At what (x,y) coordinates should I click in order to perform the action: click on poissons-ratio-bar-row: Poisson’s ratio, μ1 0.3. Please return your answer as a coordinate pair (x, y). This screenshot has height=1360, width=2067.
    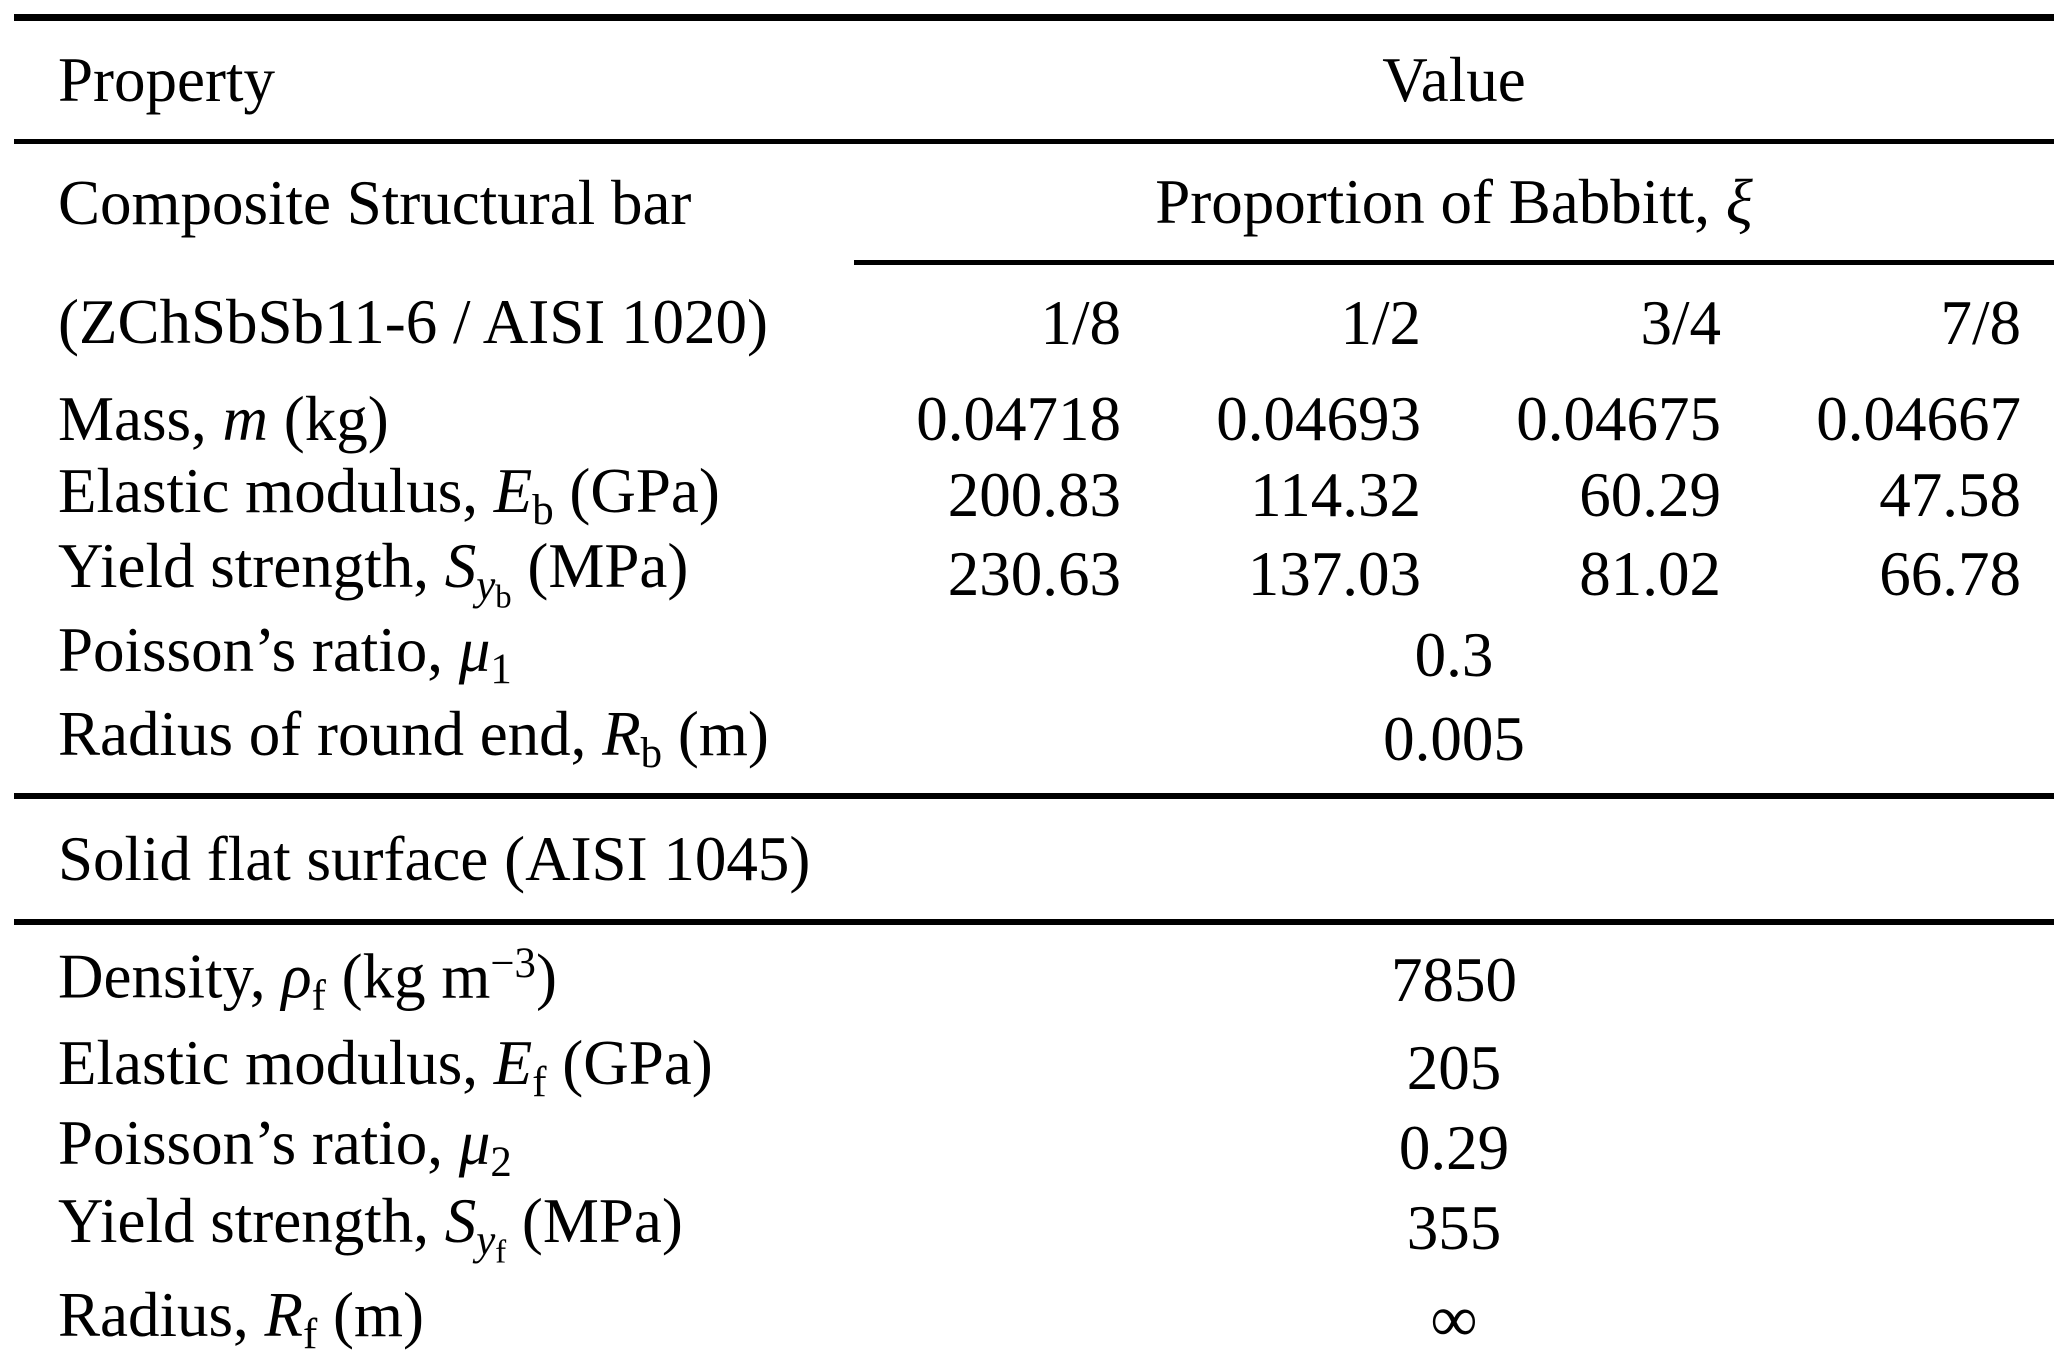
    Looking at the image, I should click on (1034, 655).